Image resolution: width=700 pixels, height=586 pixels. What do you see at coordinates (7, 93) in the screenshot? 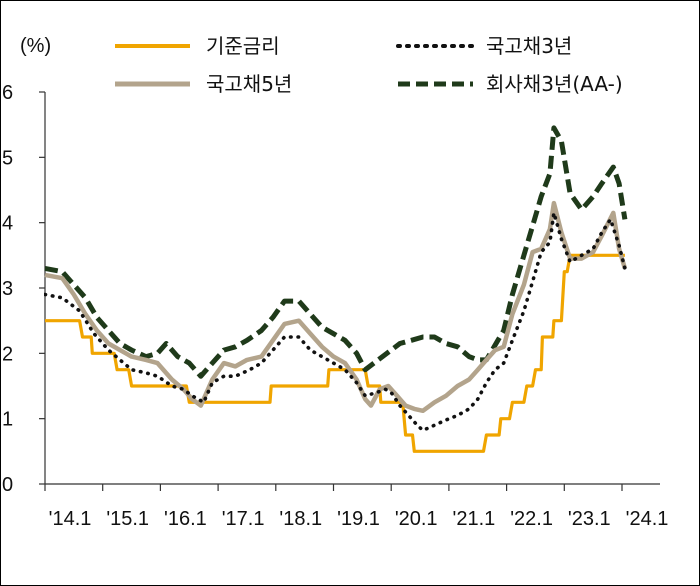
I see `y-tick-label: 6` at bounding box center [7, 93].